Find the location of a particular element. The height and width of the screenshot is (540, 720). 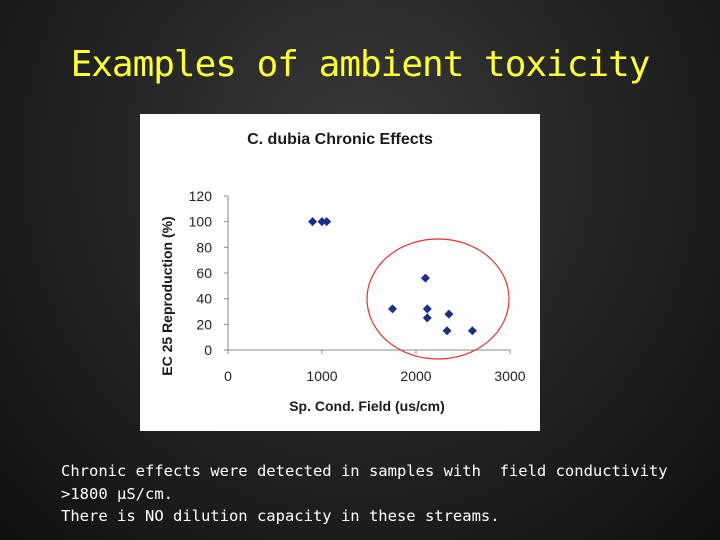

chart-title: C. dubia Chronic Effects is located at coordinates (340, 139).